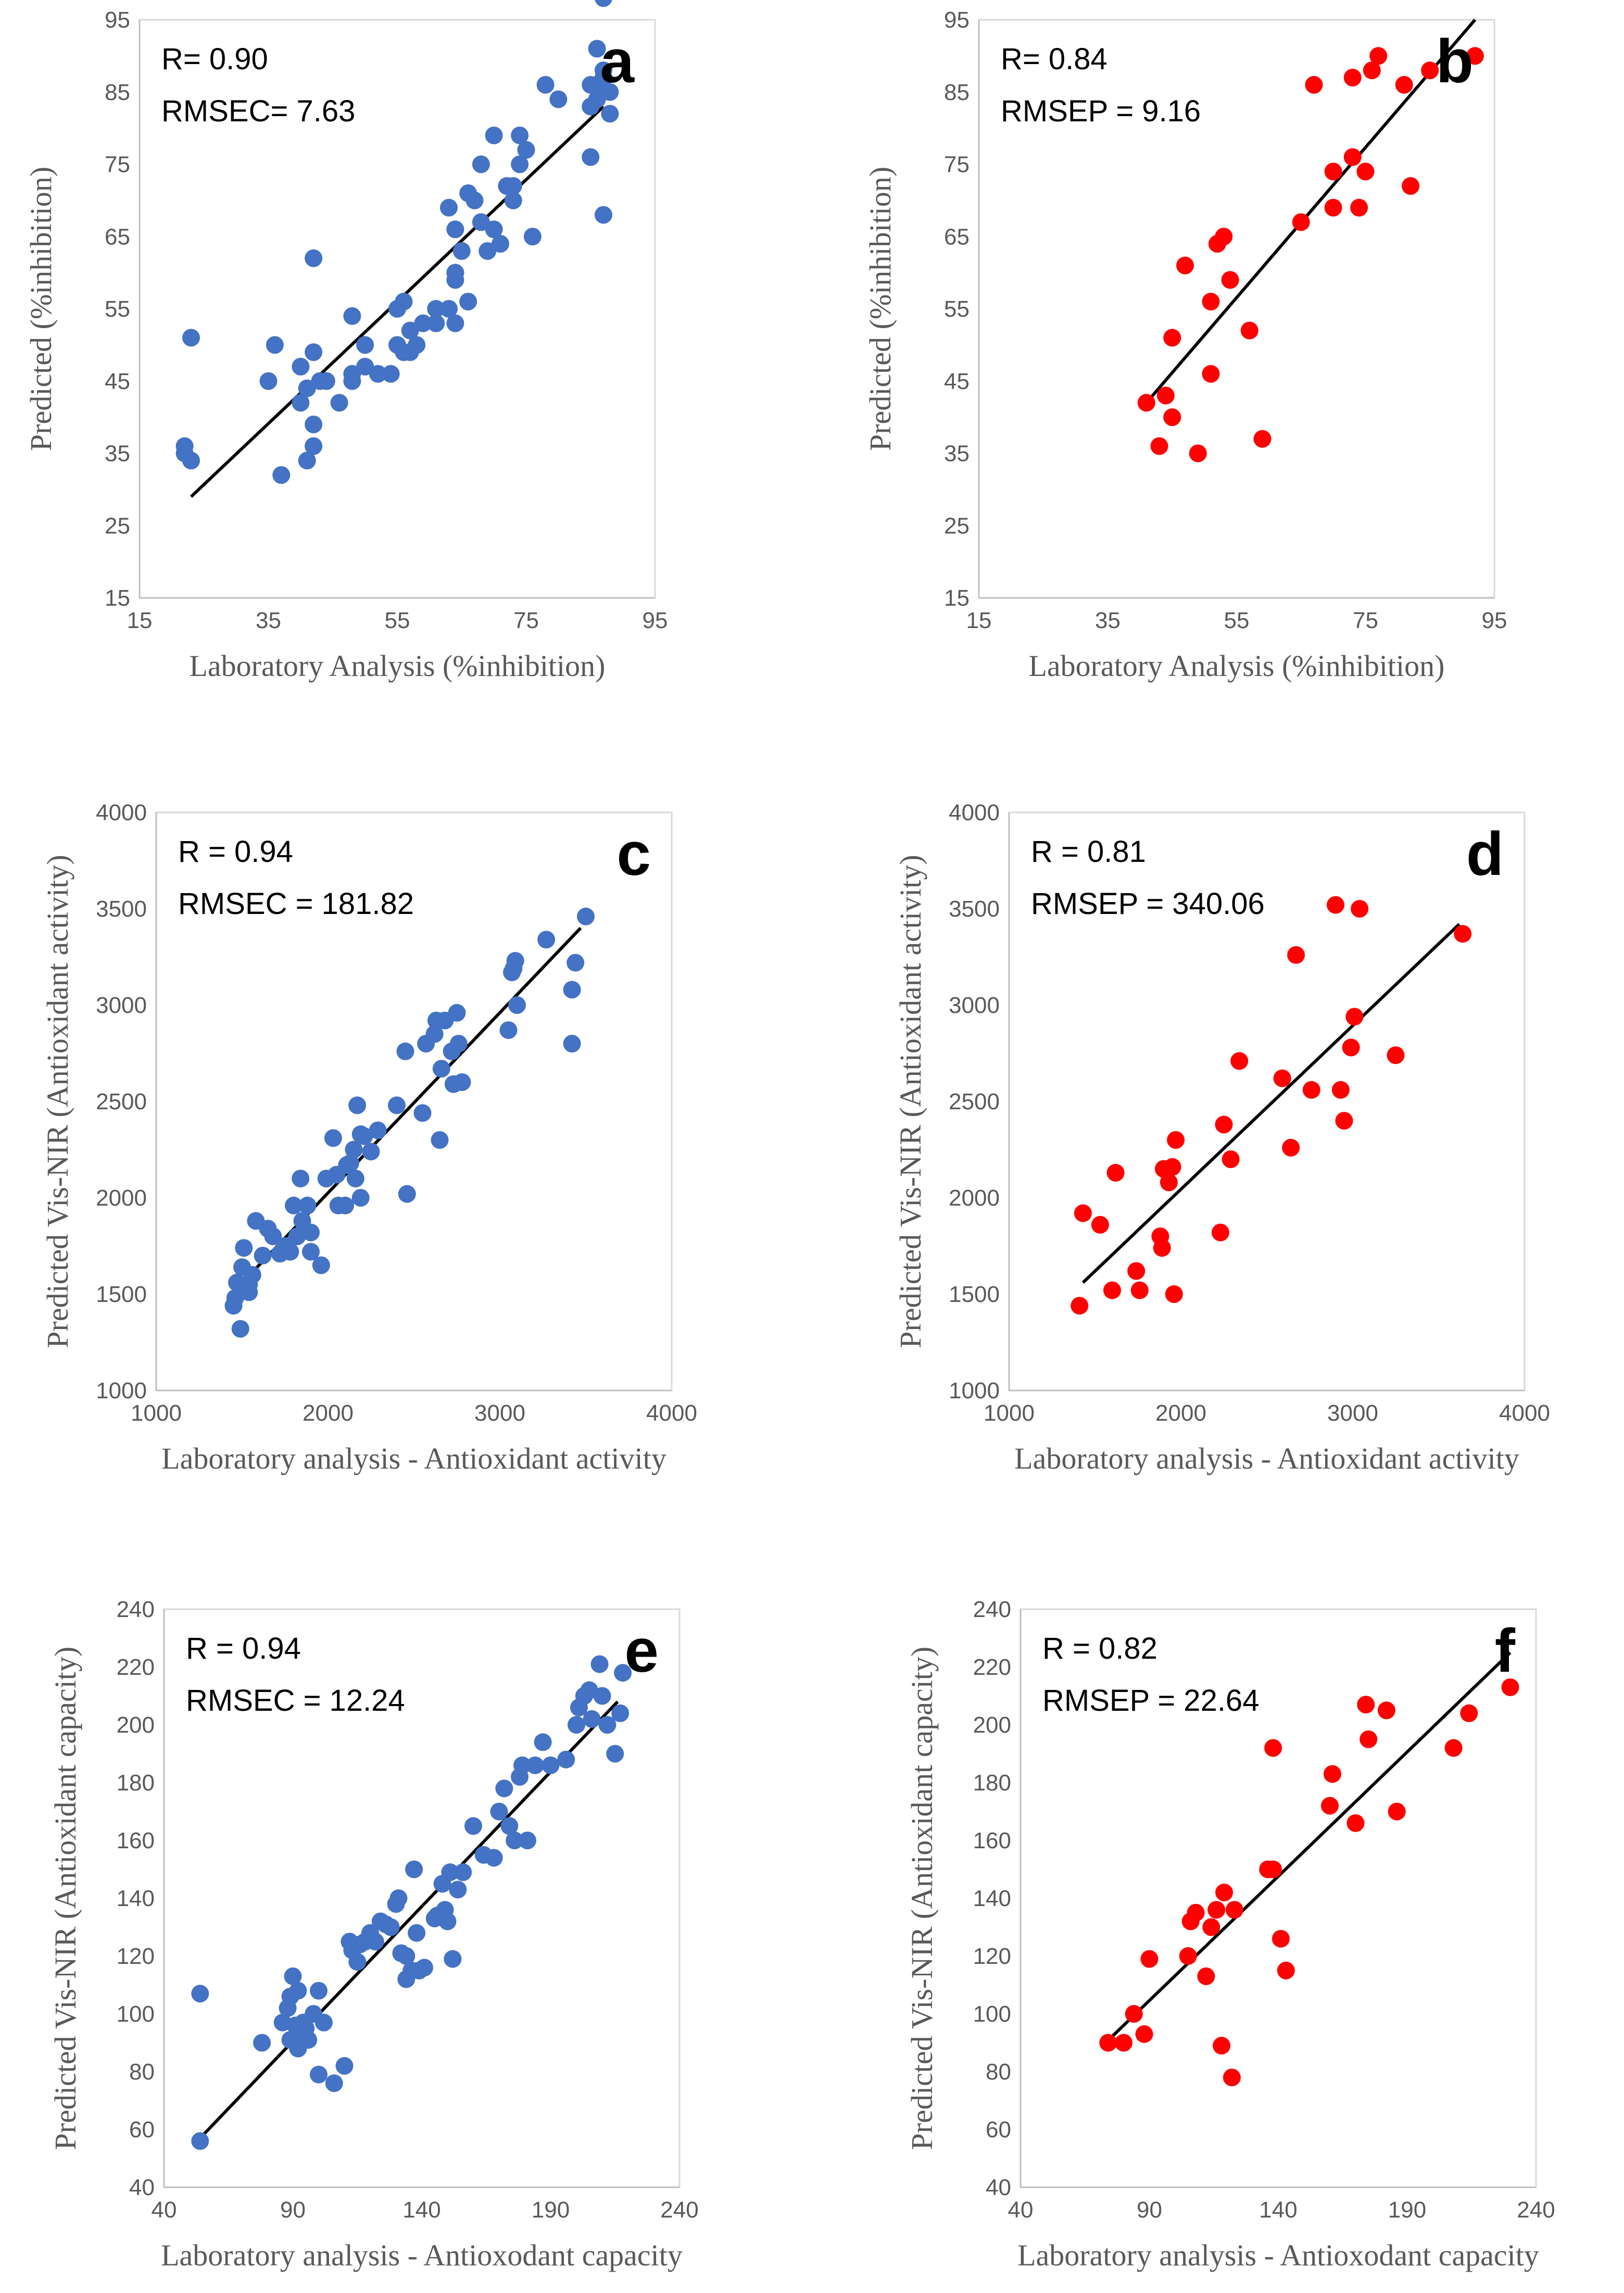  I want to click on x-tick-label: 75, so click(1366, 620).